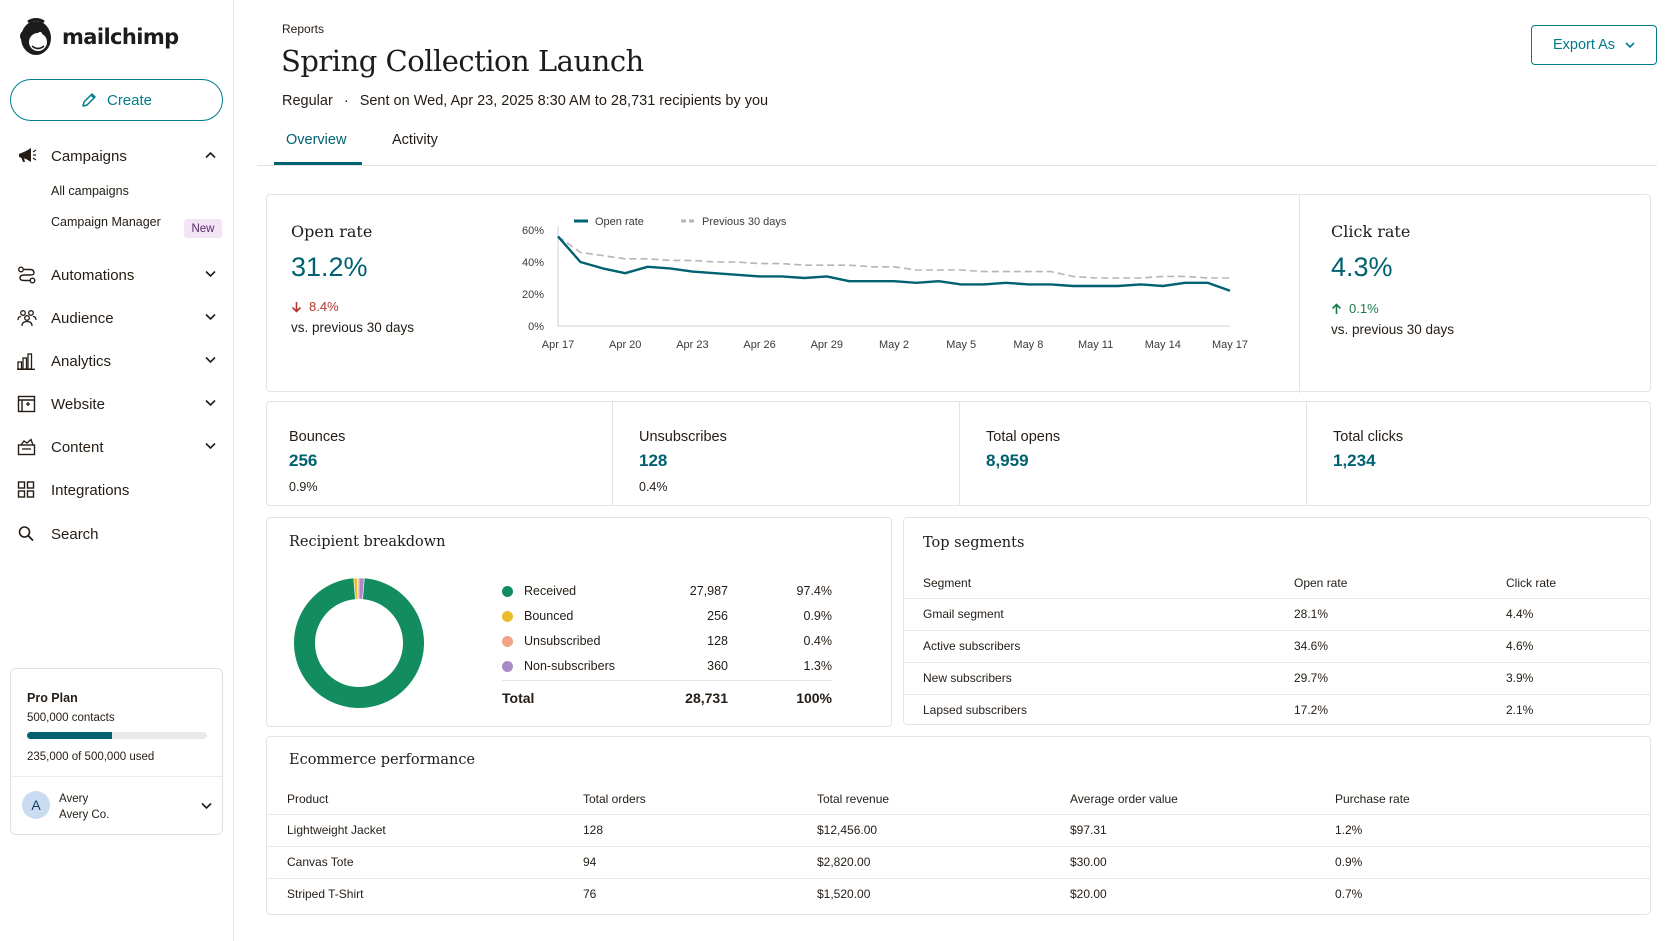 The height and width of the screenshot is (941, 1672). Describe the element at coordinates (89, 100) in the screenshot. I see `pencil-icon` at that location.